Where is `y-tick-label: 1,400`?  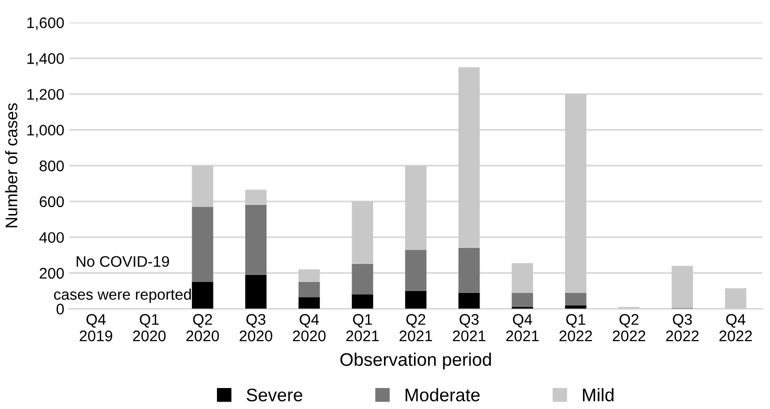 y-tick-label: 1,400 is located at coordinates (45, 59).